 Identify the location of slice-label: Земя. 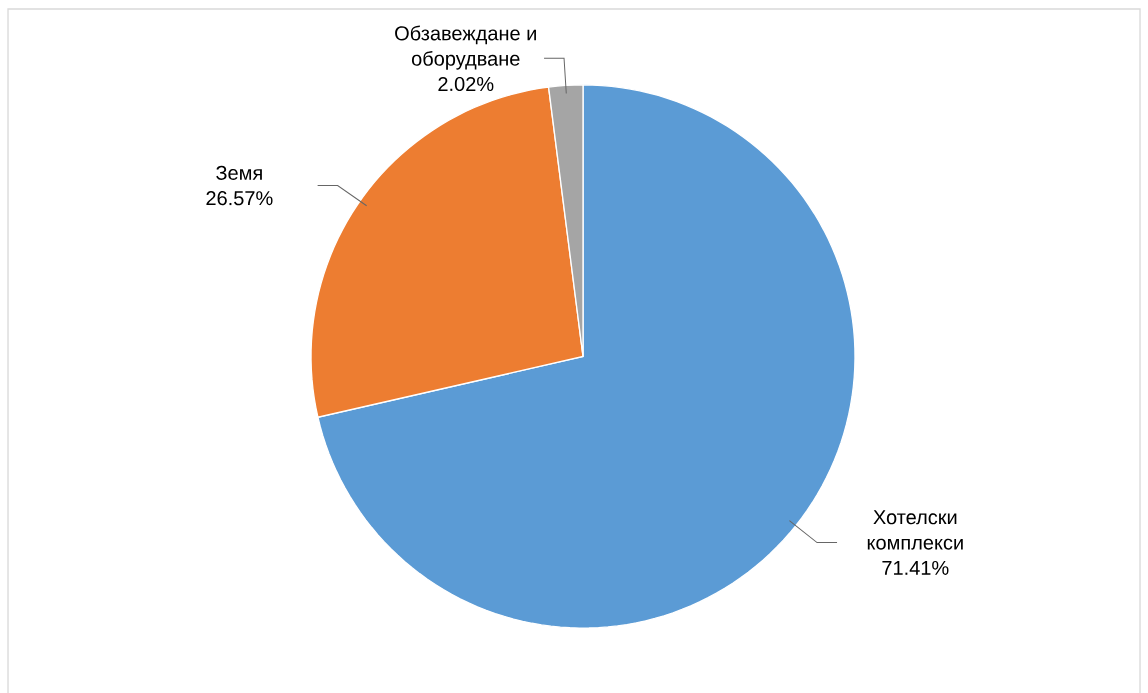
(239, 172).